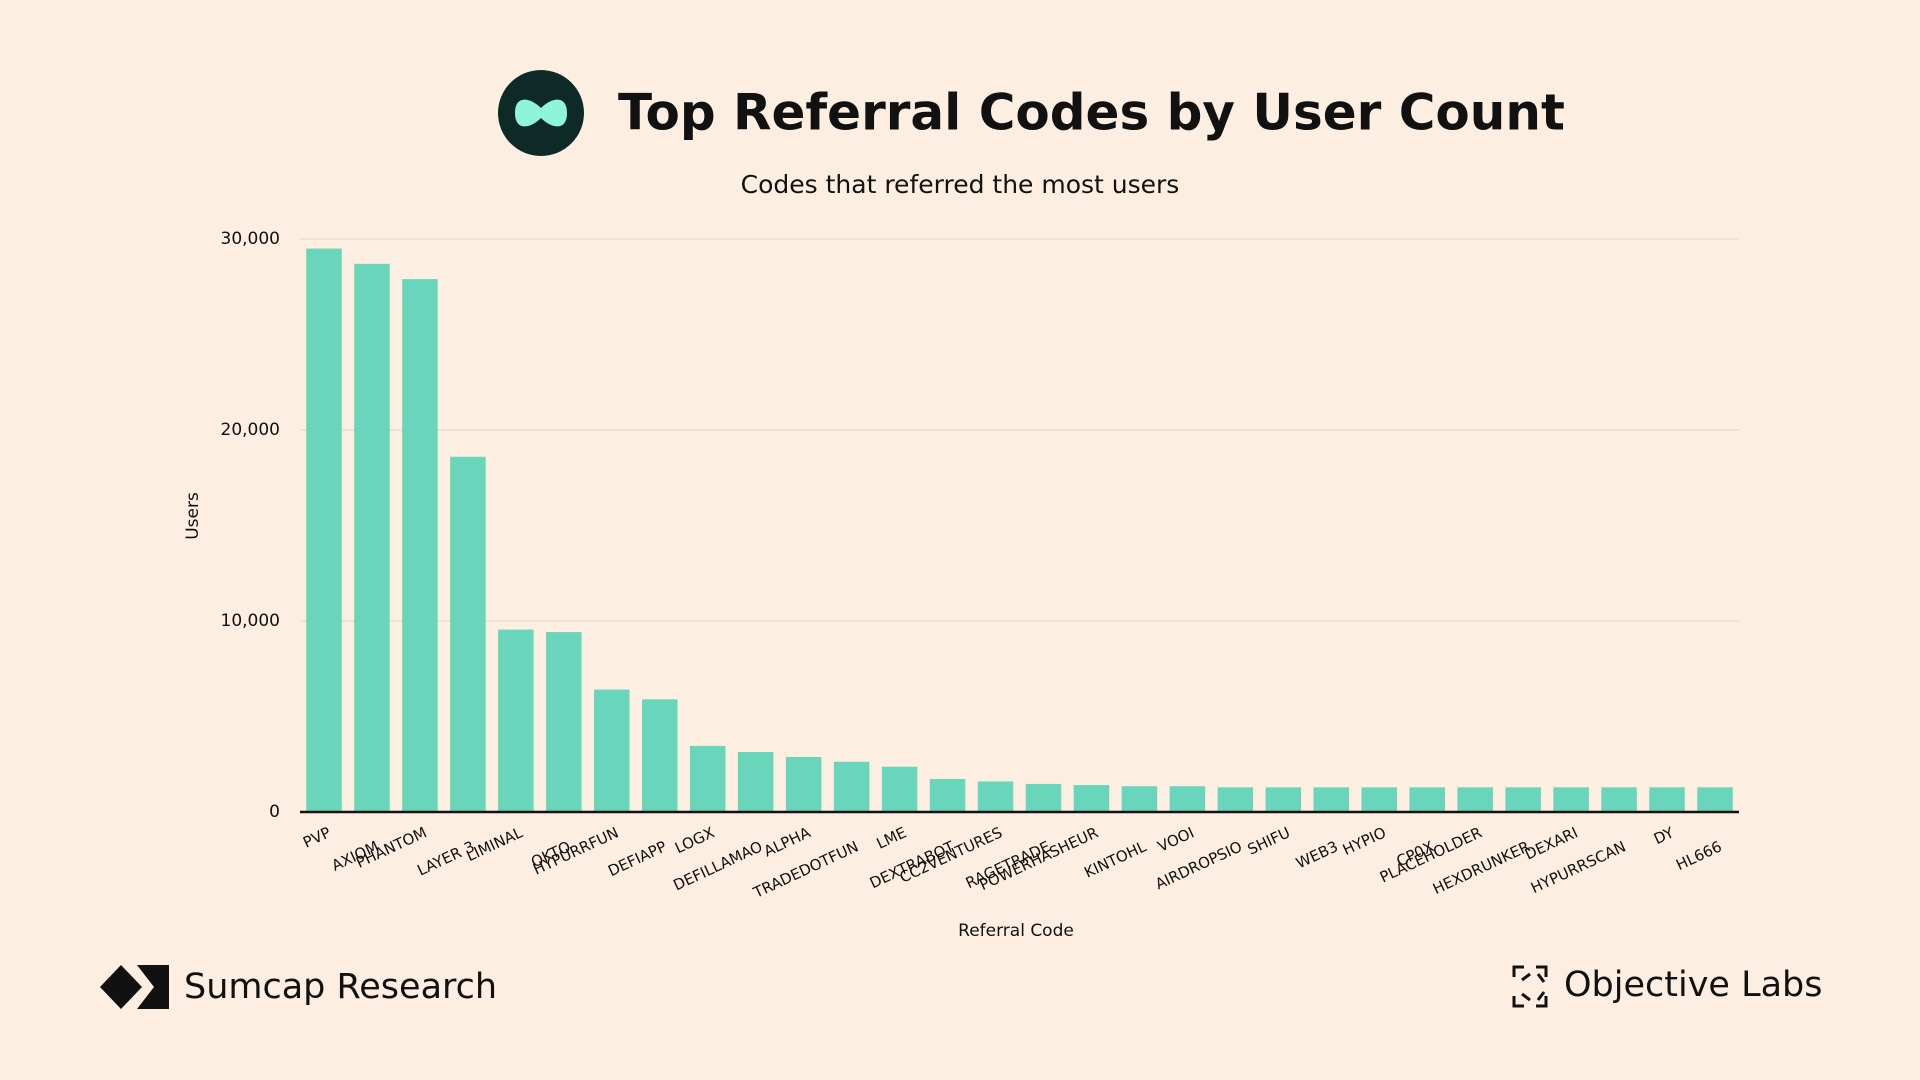  I want to click on footer-right-logo, so click(1530, 986).